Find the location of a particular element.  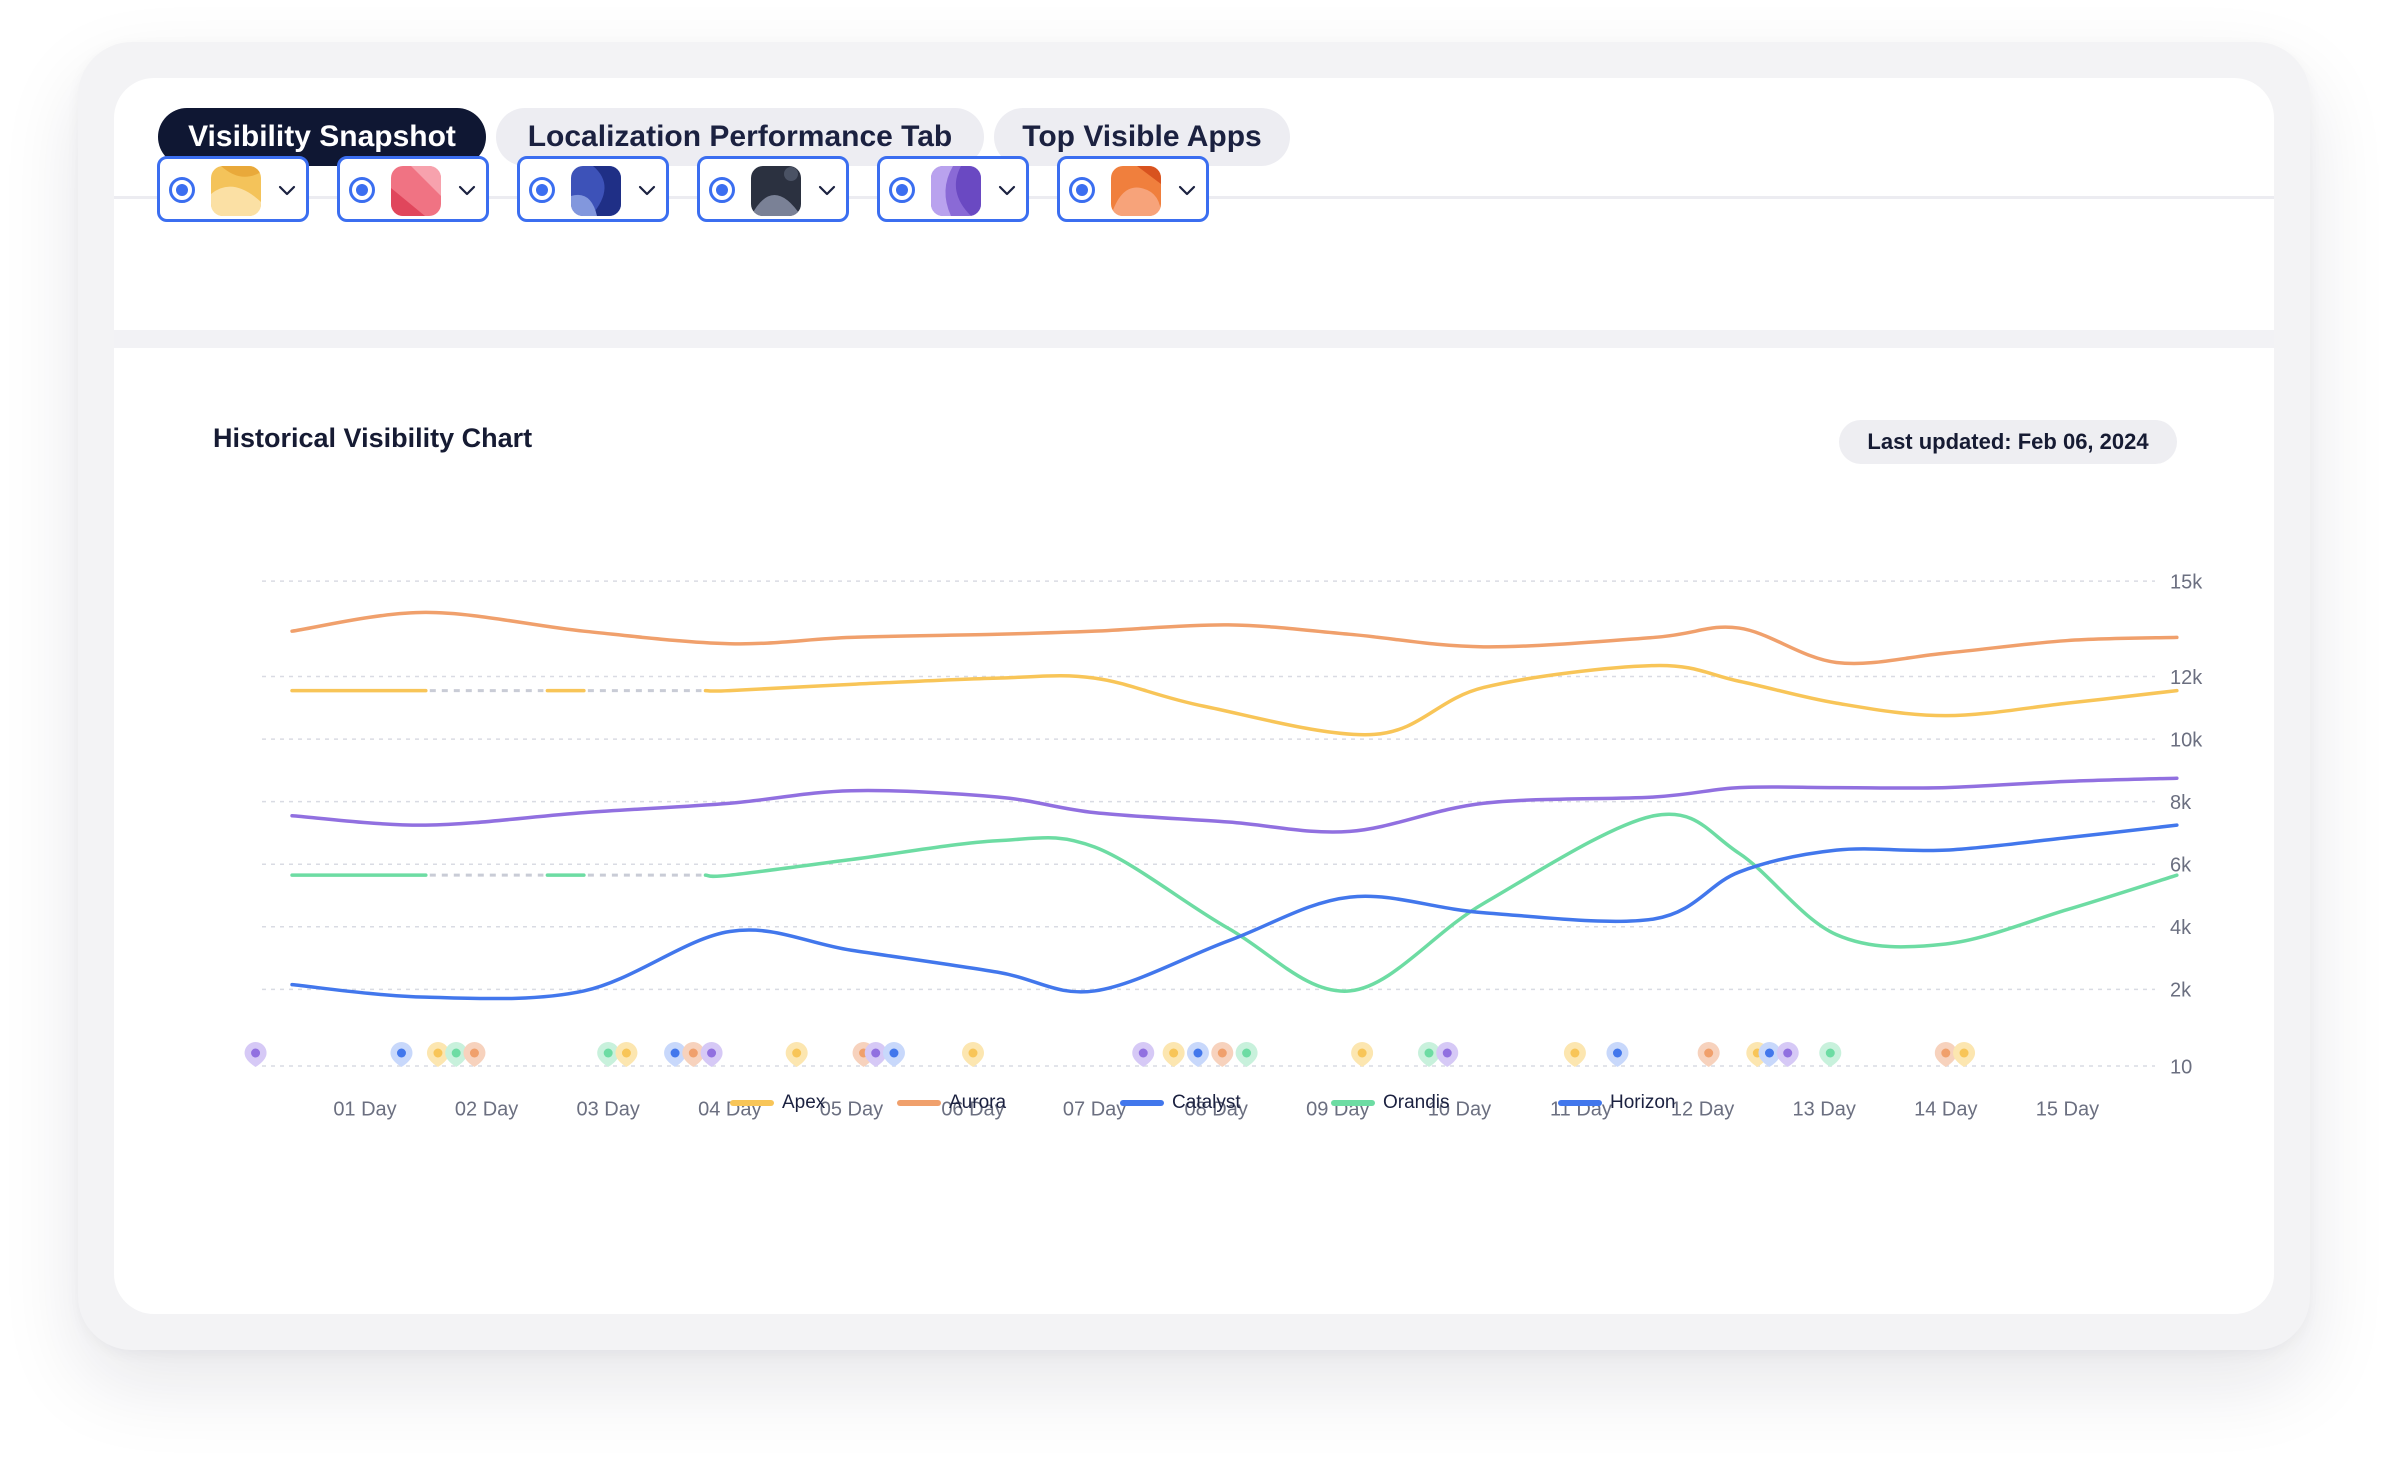

y-tick-label: 4k is located at coordinates (2181, 928).